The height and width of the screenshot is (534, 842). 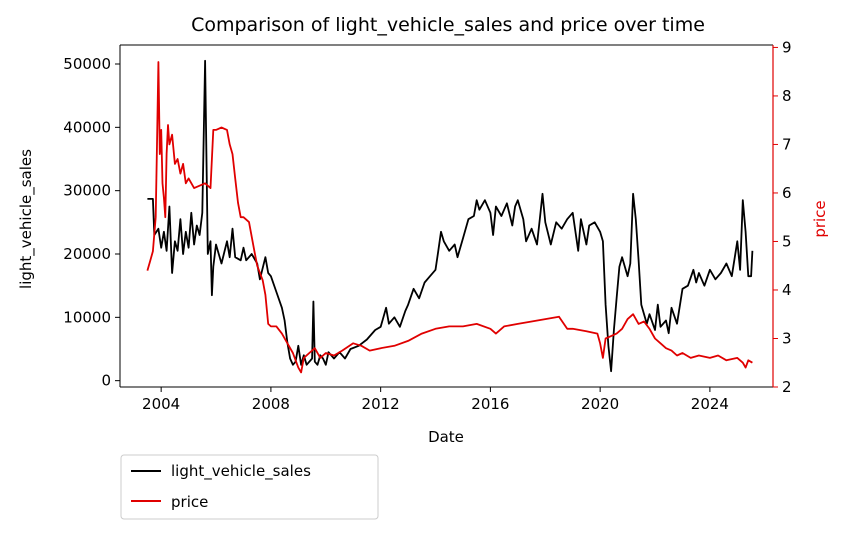 I want to click on y-right-tick-label: 5, so click(x=787, y=241).